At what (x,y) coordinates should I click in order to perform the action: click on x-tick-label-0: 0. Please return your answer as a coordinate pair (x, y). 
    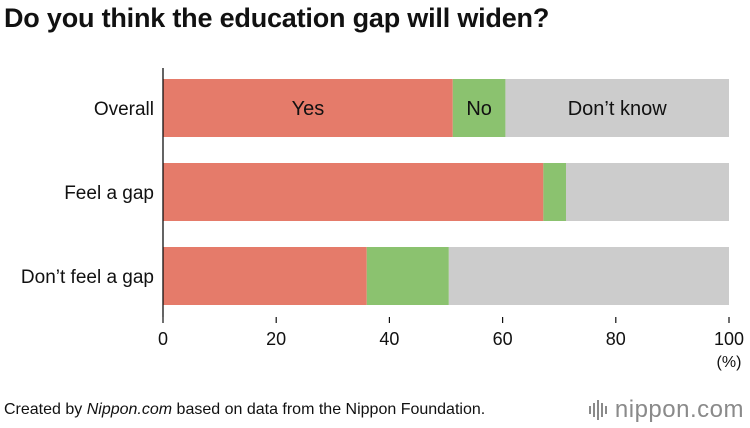
    Looking at the image, I should click on (163, 339).